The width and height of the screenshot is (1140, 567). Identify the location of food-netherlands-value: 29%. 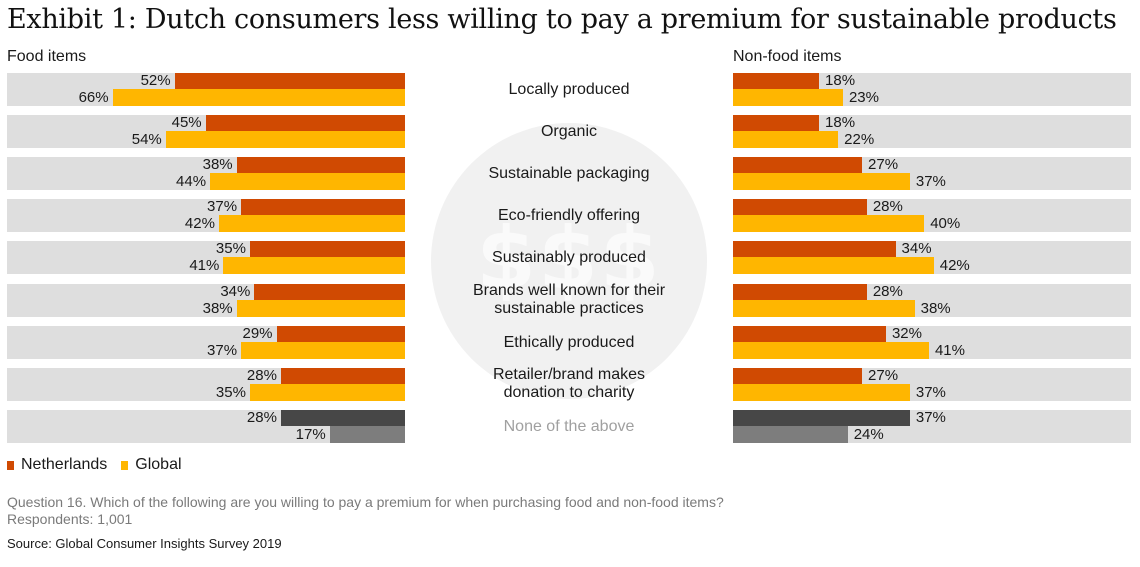
(257, 333).